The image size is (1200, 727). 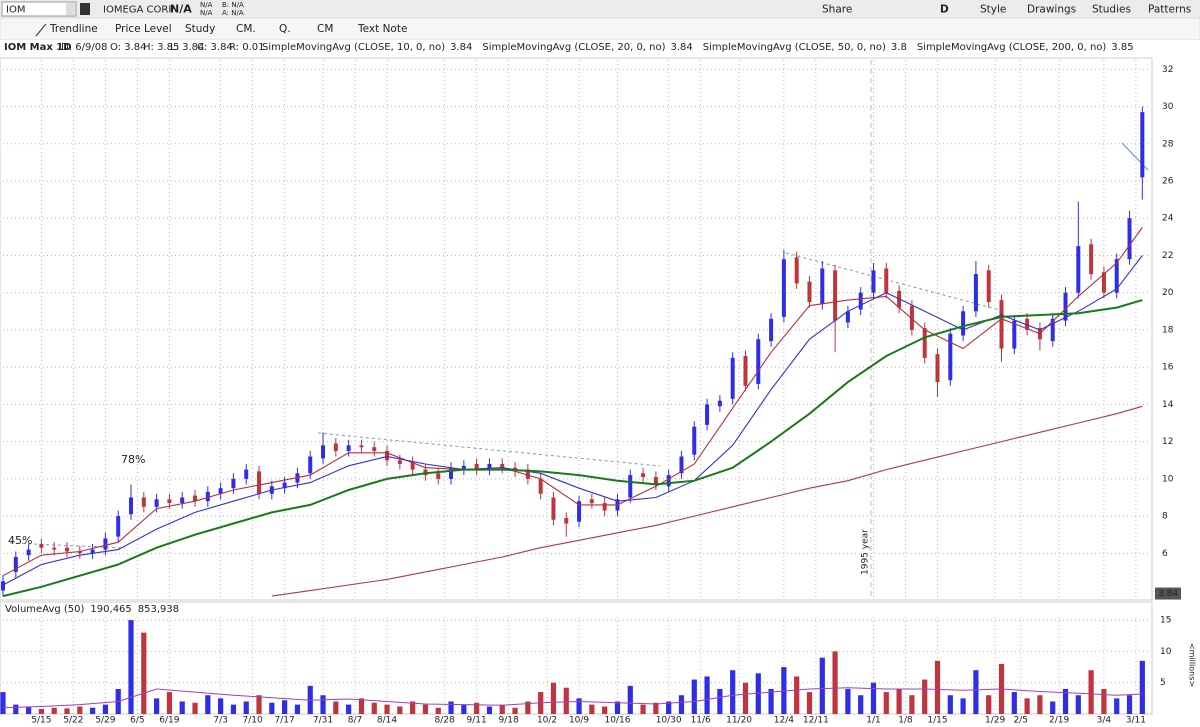 I want to click on x-tick-label: 1/15, so click(x=937, y=721).